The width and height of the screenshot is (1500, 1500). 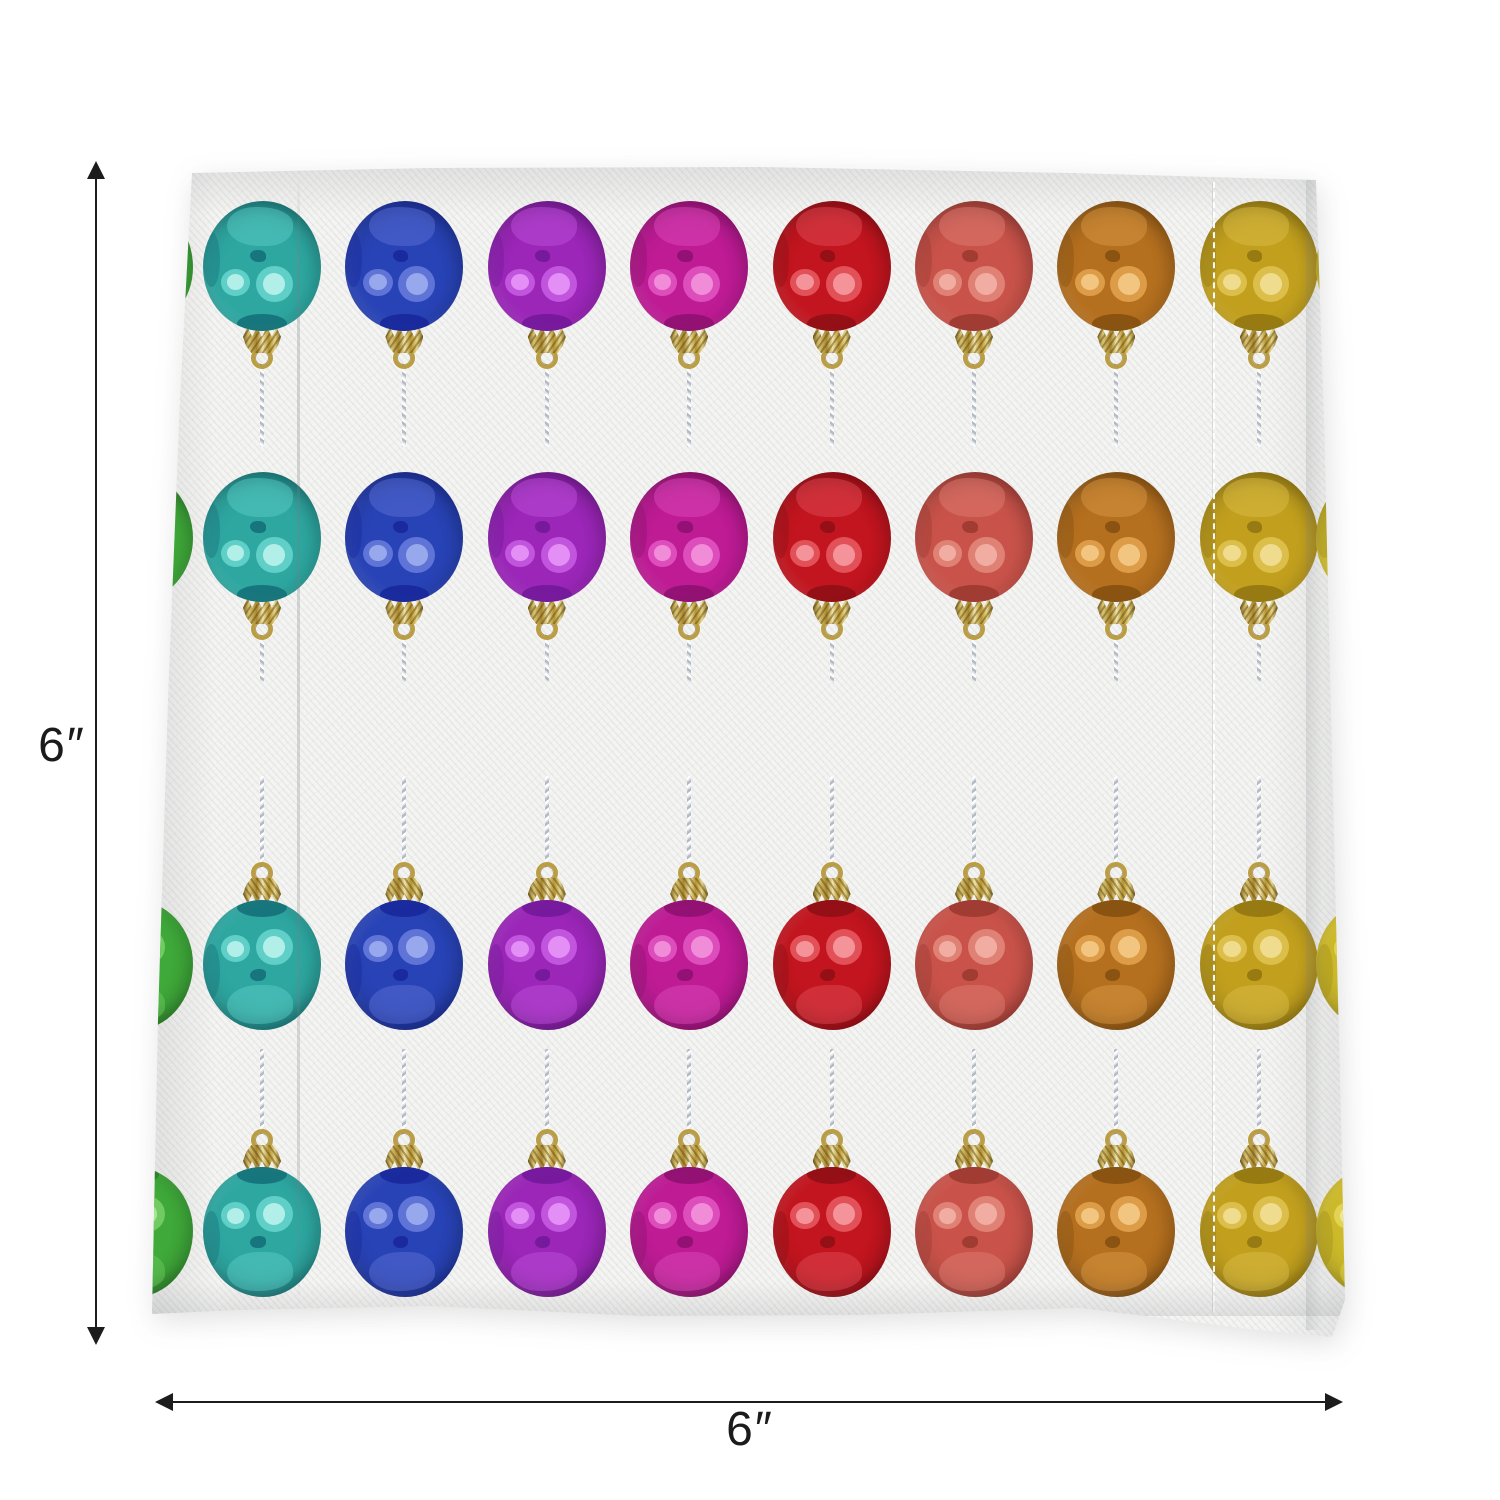 What do you see at coordinates (748, 1402) in the screenshot?
I see `width-dimension-line` at bounding box center [748, 1402].